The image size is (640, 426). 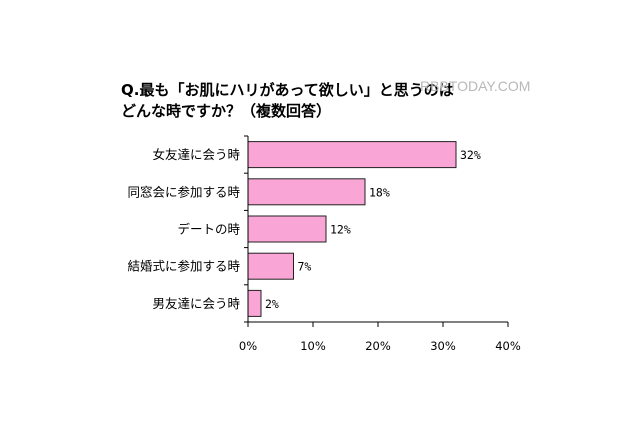 I want to click on x-tick-label-3: 30%, so click(x=443, y=346).